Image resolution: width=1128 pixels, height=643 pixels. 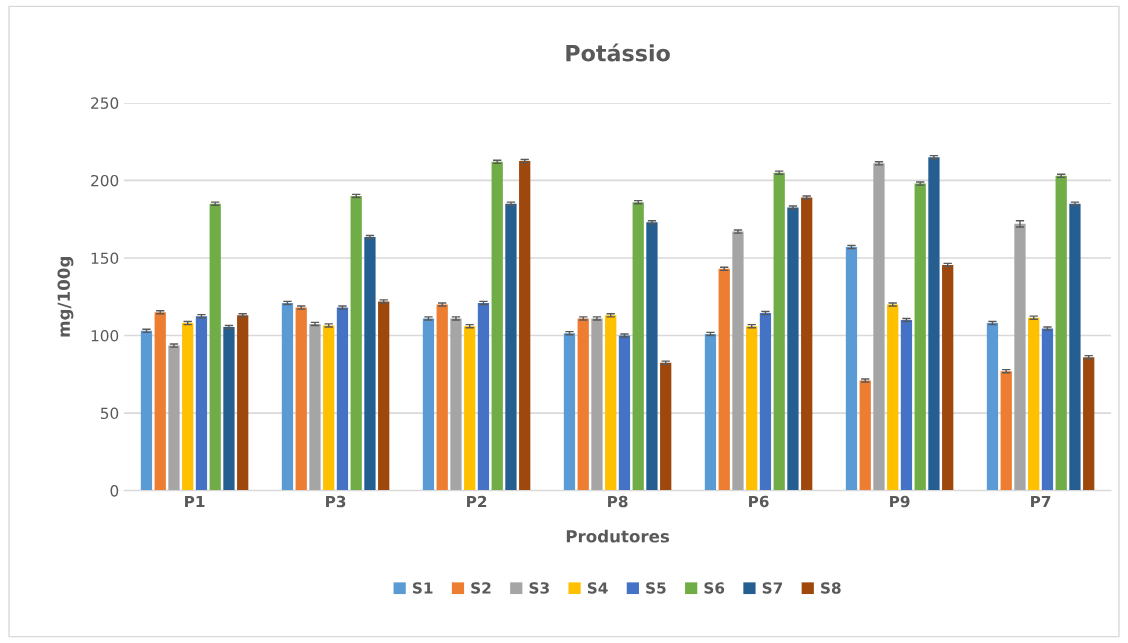 I want to click on legend-label: S5, so click(x=656, y=588).